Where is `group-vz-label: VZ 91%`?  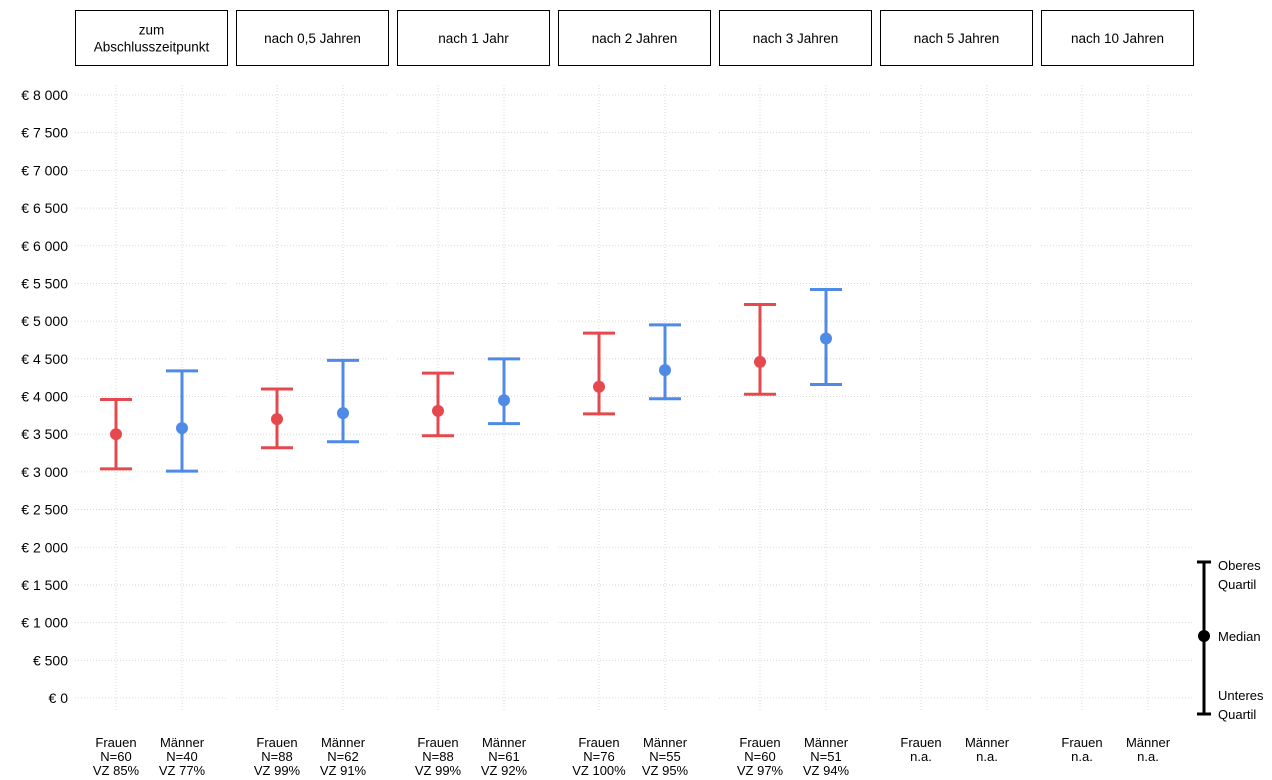
group-vz-label: VZ 91% is located at coordinates (343, 770).